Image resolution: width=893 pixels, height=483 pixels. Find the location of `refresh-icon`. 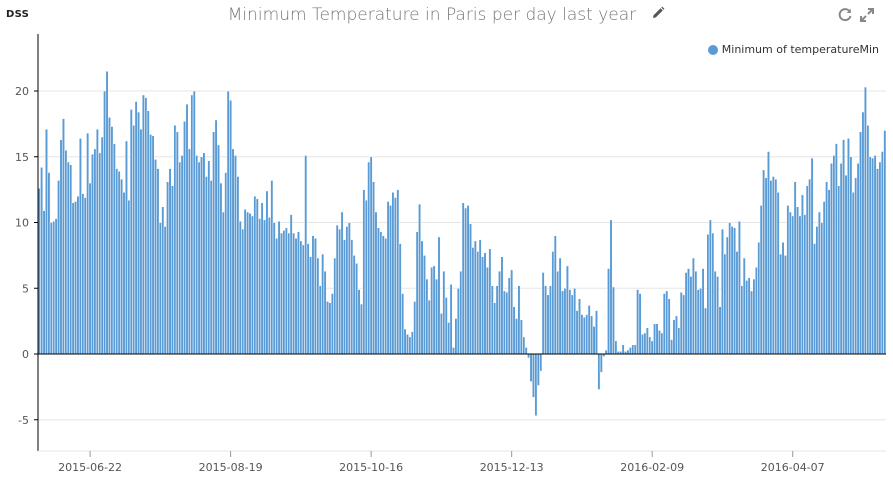

refresh-icon is located at coordinates (845, 15).